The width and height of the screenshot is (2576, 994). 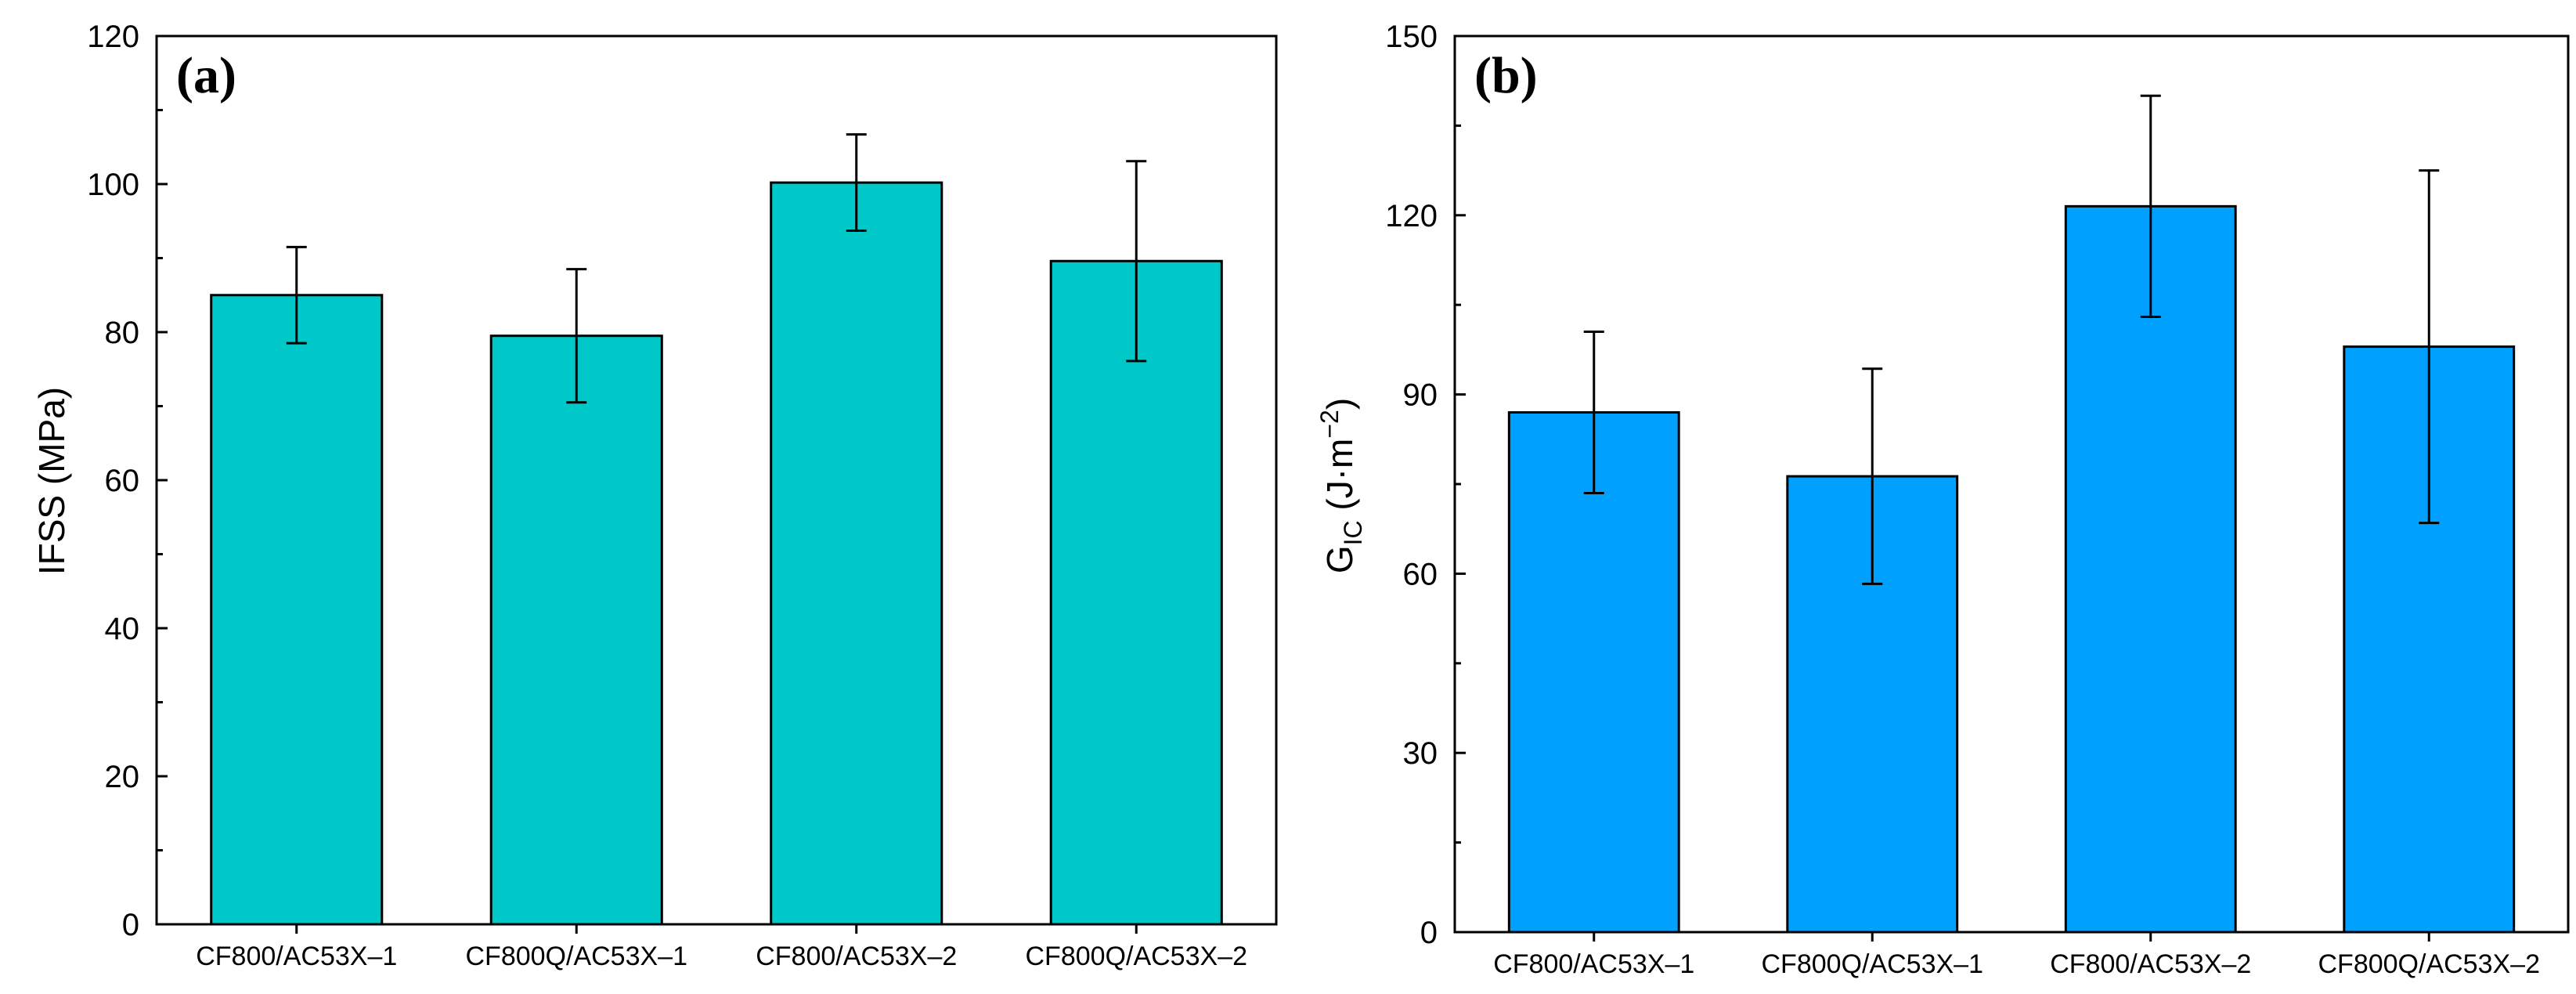 I want to click on panel-b-x-tick-label-4: CF800Q/AC53X–2, so click(x=2429, y=964).